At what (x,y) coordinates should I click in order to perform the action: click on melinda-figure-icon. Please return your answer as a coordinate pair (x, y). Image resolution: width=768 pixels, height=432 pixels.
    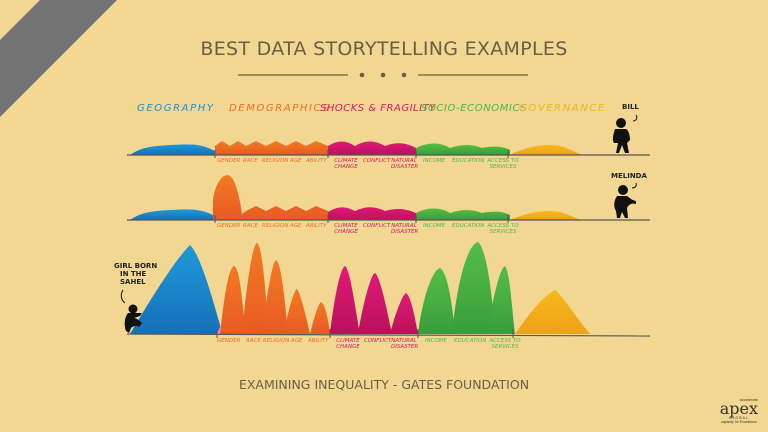
    Looking at the image, I should click on (625, 200).